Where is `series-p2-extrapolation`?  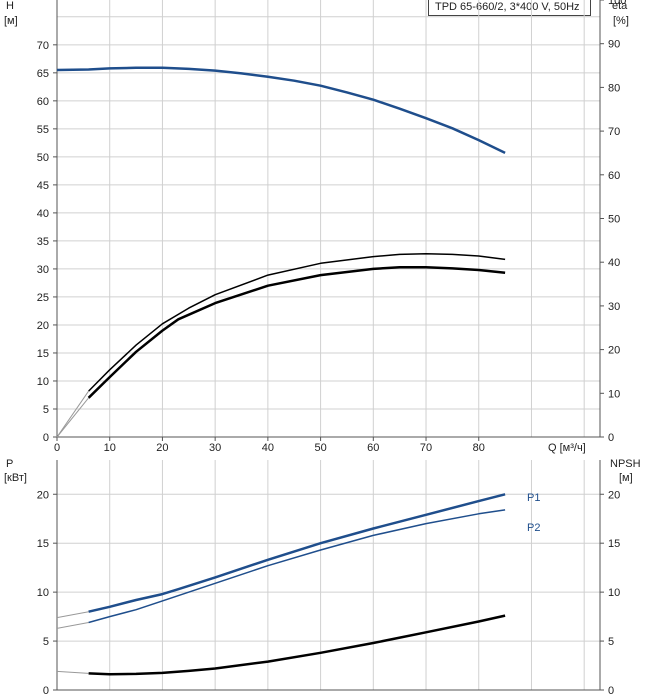 series-p2-extrapolation is located at coordinates (72, 625).